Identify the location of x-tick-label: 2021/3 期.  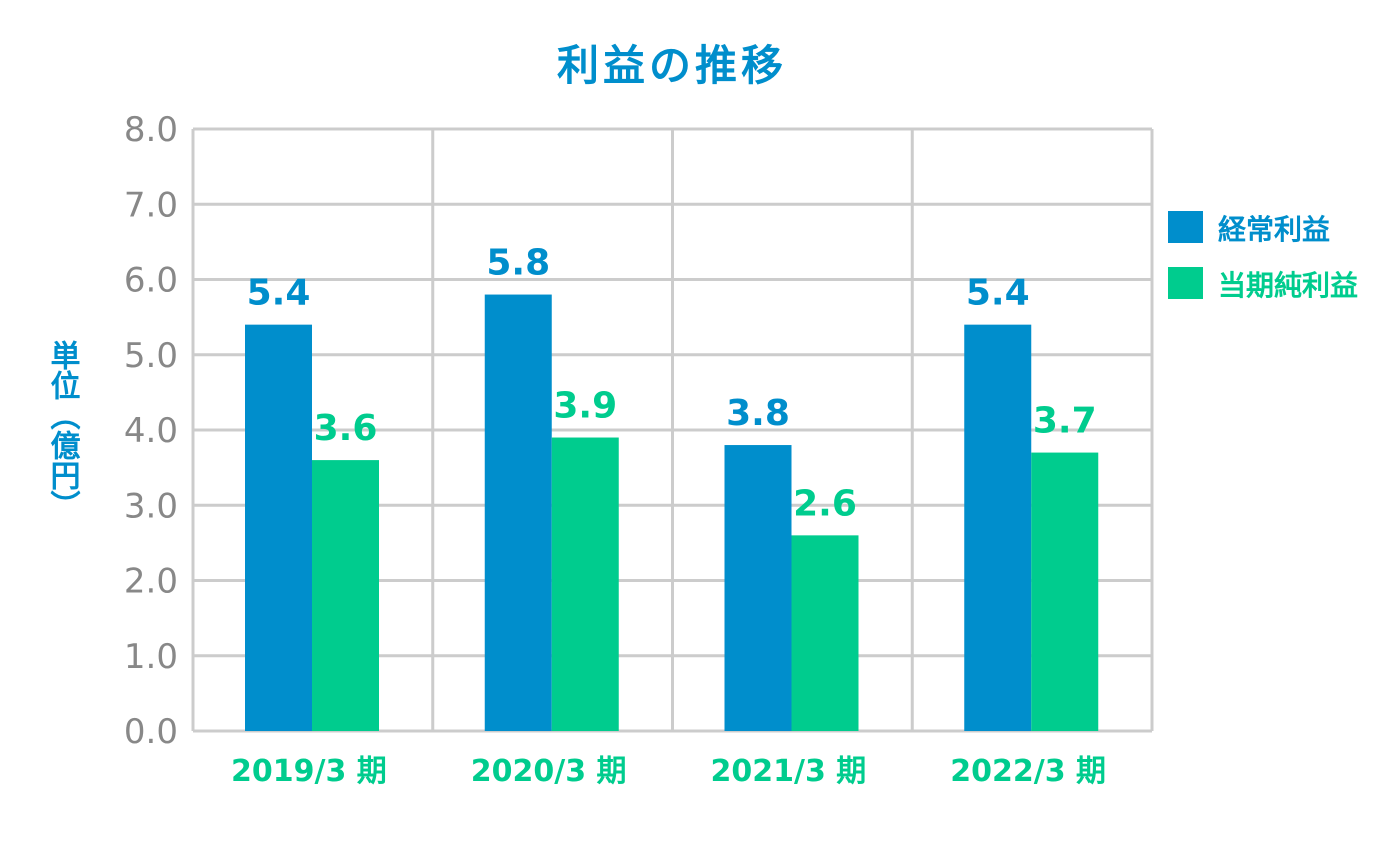
(788, 771).